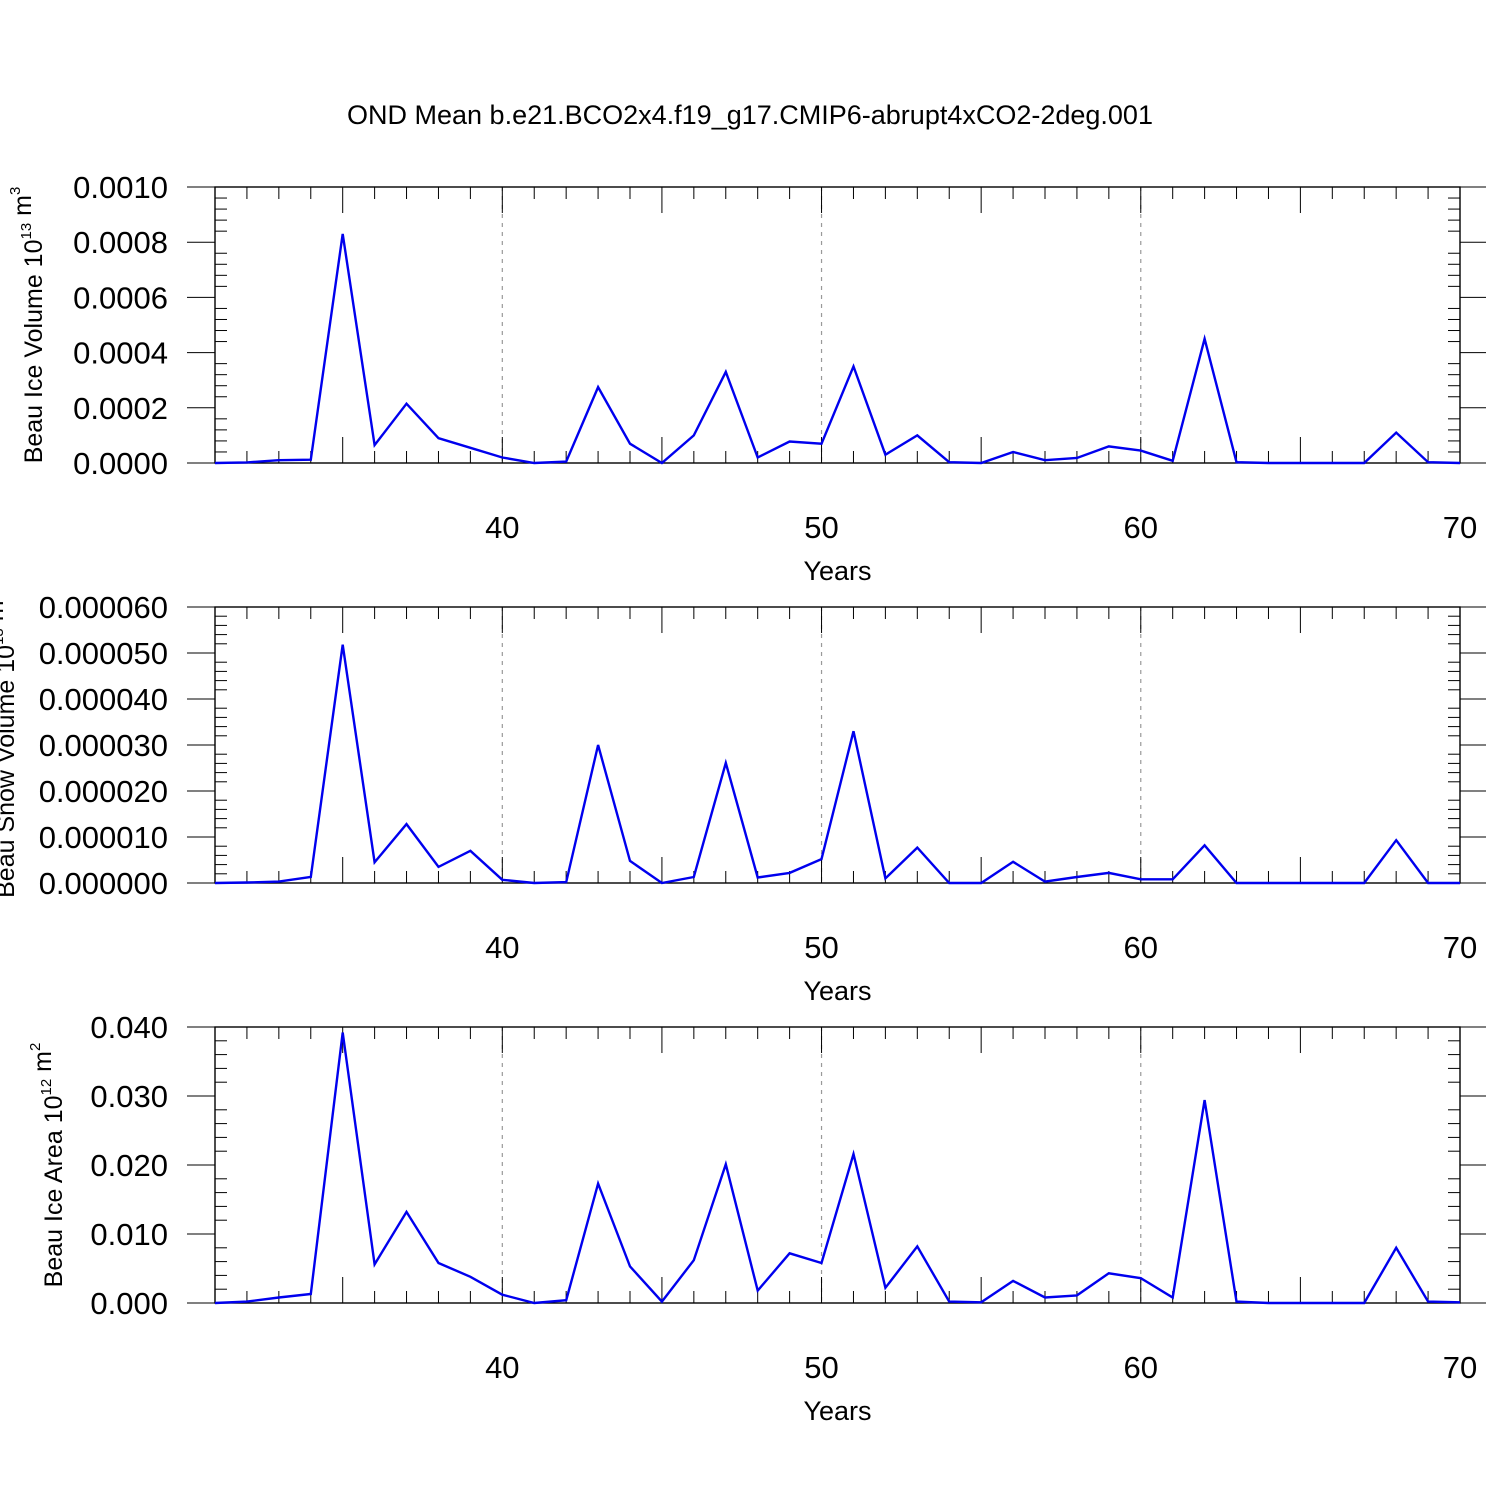  What do you see at coordinates (129, 1234) in the screenshot?
I see `y-tick-label: 0.010` at bounding box center [129, 1234].